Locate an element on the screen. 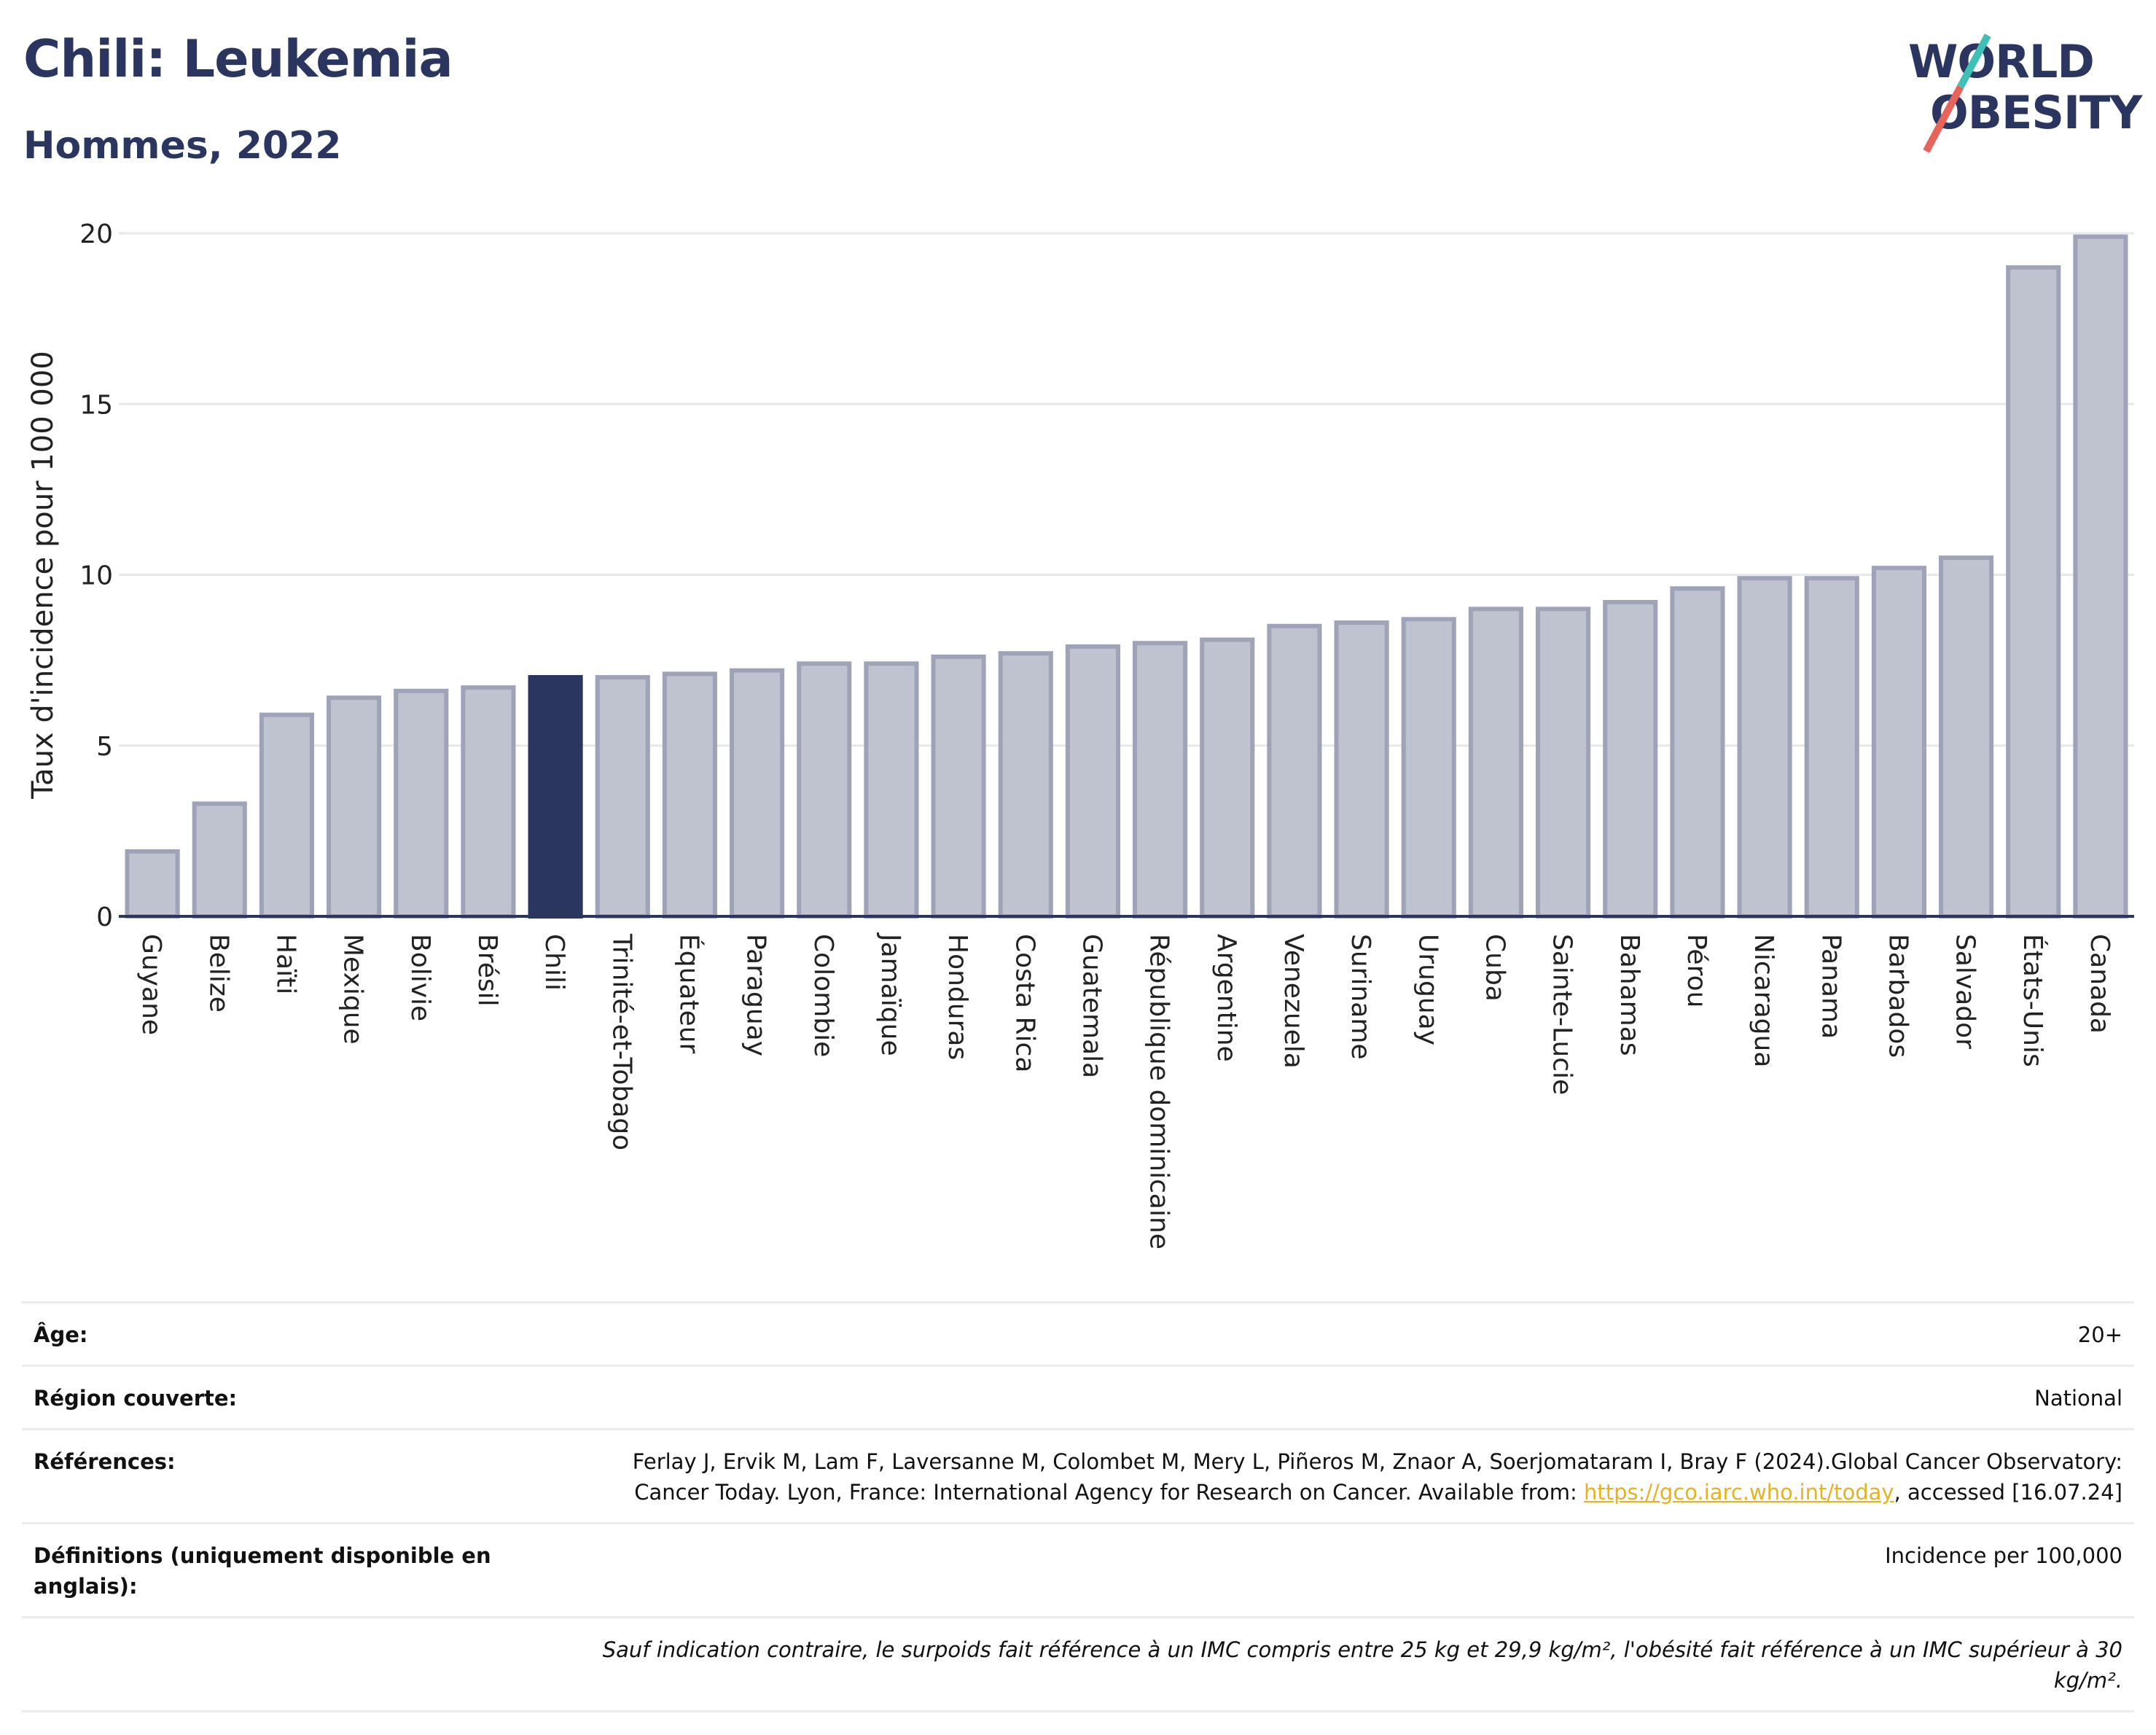  x-tick-label: Bahamas is located at coordinates (1629, 995).